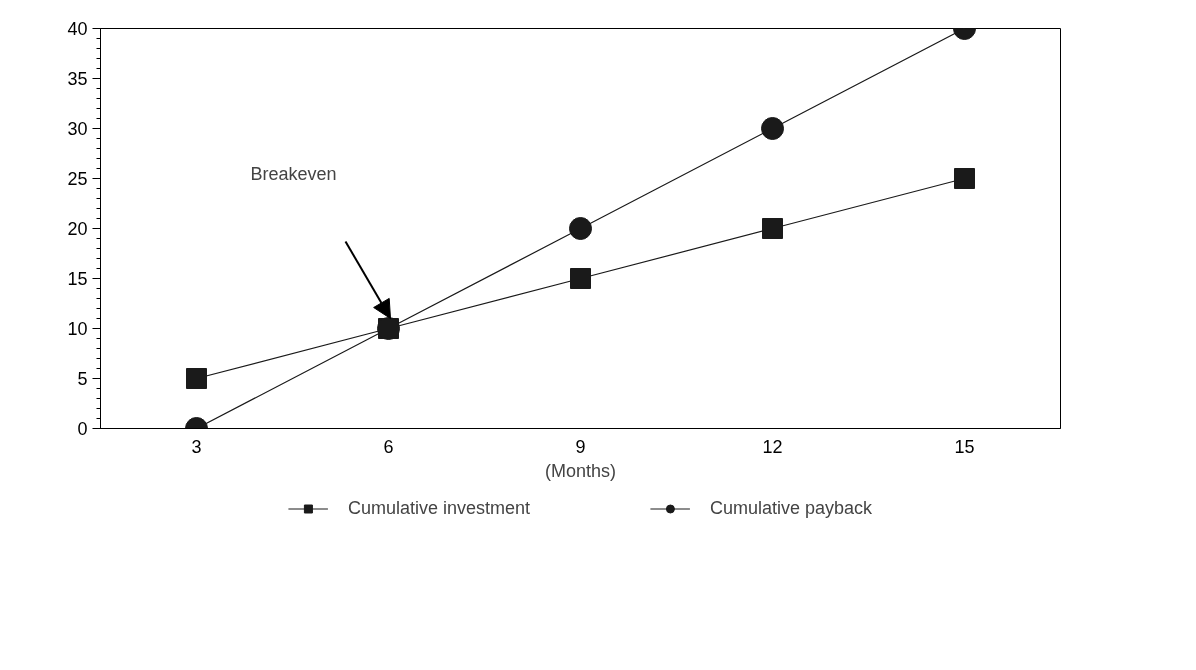 The image size is (1196, 670). I want to click on y-tick-label: 20, so click(77, 229).